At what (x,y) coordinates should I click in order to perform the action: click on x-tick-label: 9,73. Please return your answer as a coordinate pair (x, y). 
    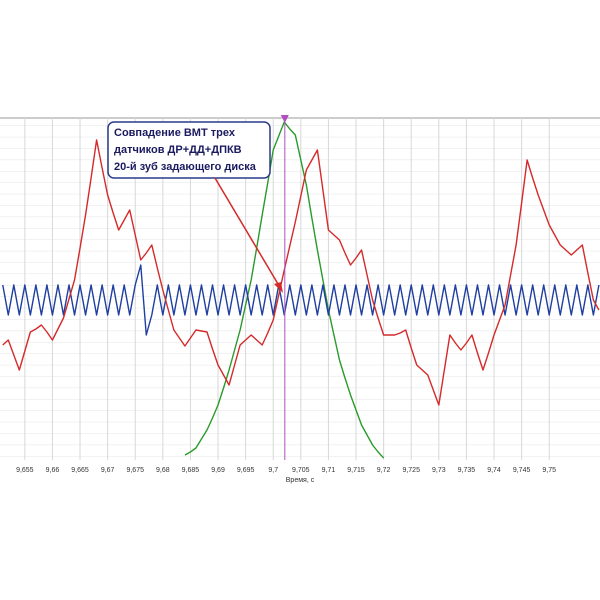
    Looking at the image, I should click on (439, 470).